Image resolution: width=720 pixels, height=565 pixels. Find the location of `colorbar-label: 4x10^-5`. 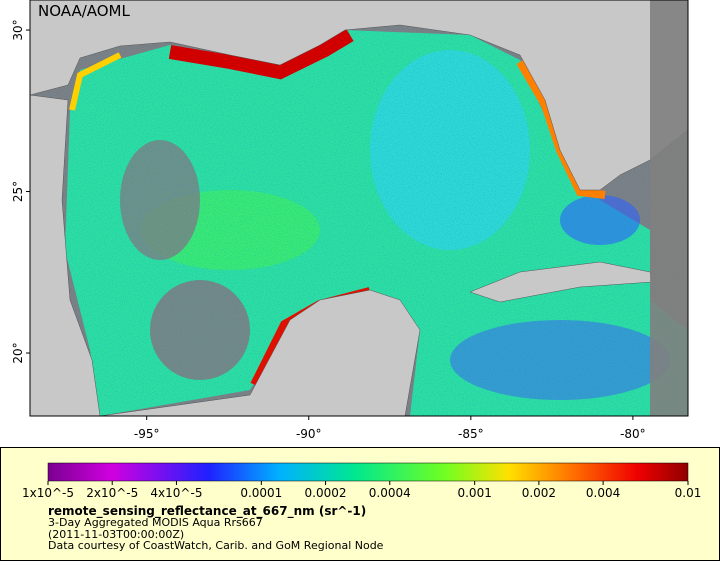

colorbar-label: 4x10^-5 is located at coordinates (176, 493).